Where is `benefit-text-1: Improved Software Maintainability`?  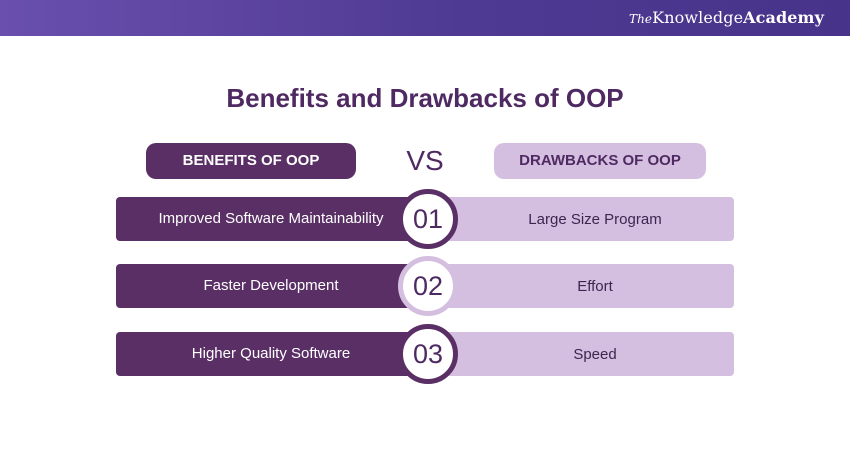
benefit-text-1: Improved Software Maintainability is located at coordinates (271, 218).